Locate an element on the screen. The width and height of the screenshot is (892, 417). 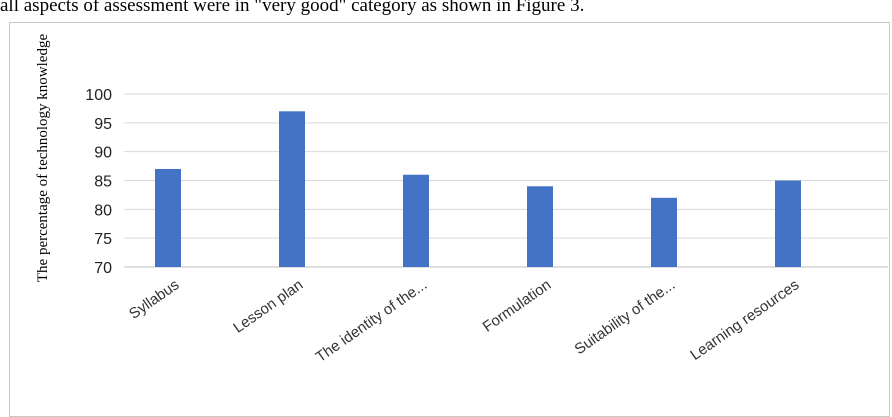
y-tick-label: 95 is located at coordinates (103, 124).